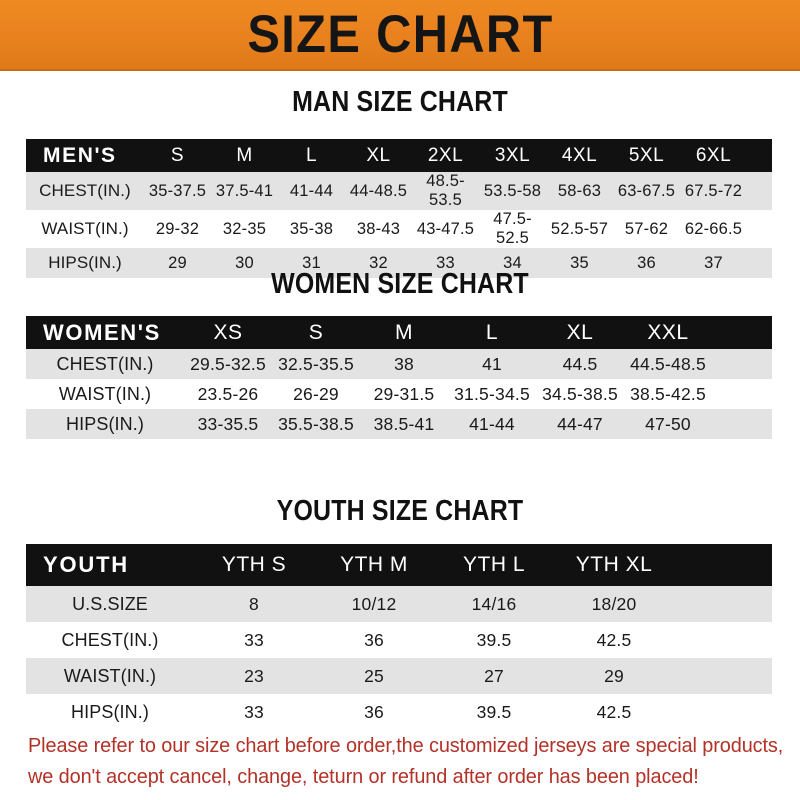 The image size is (800, 800). What do you see at coordinates (378, 155) in the screenshot?
I see `men-size-header: XL` at bounding box center [378, 155].